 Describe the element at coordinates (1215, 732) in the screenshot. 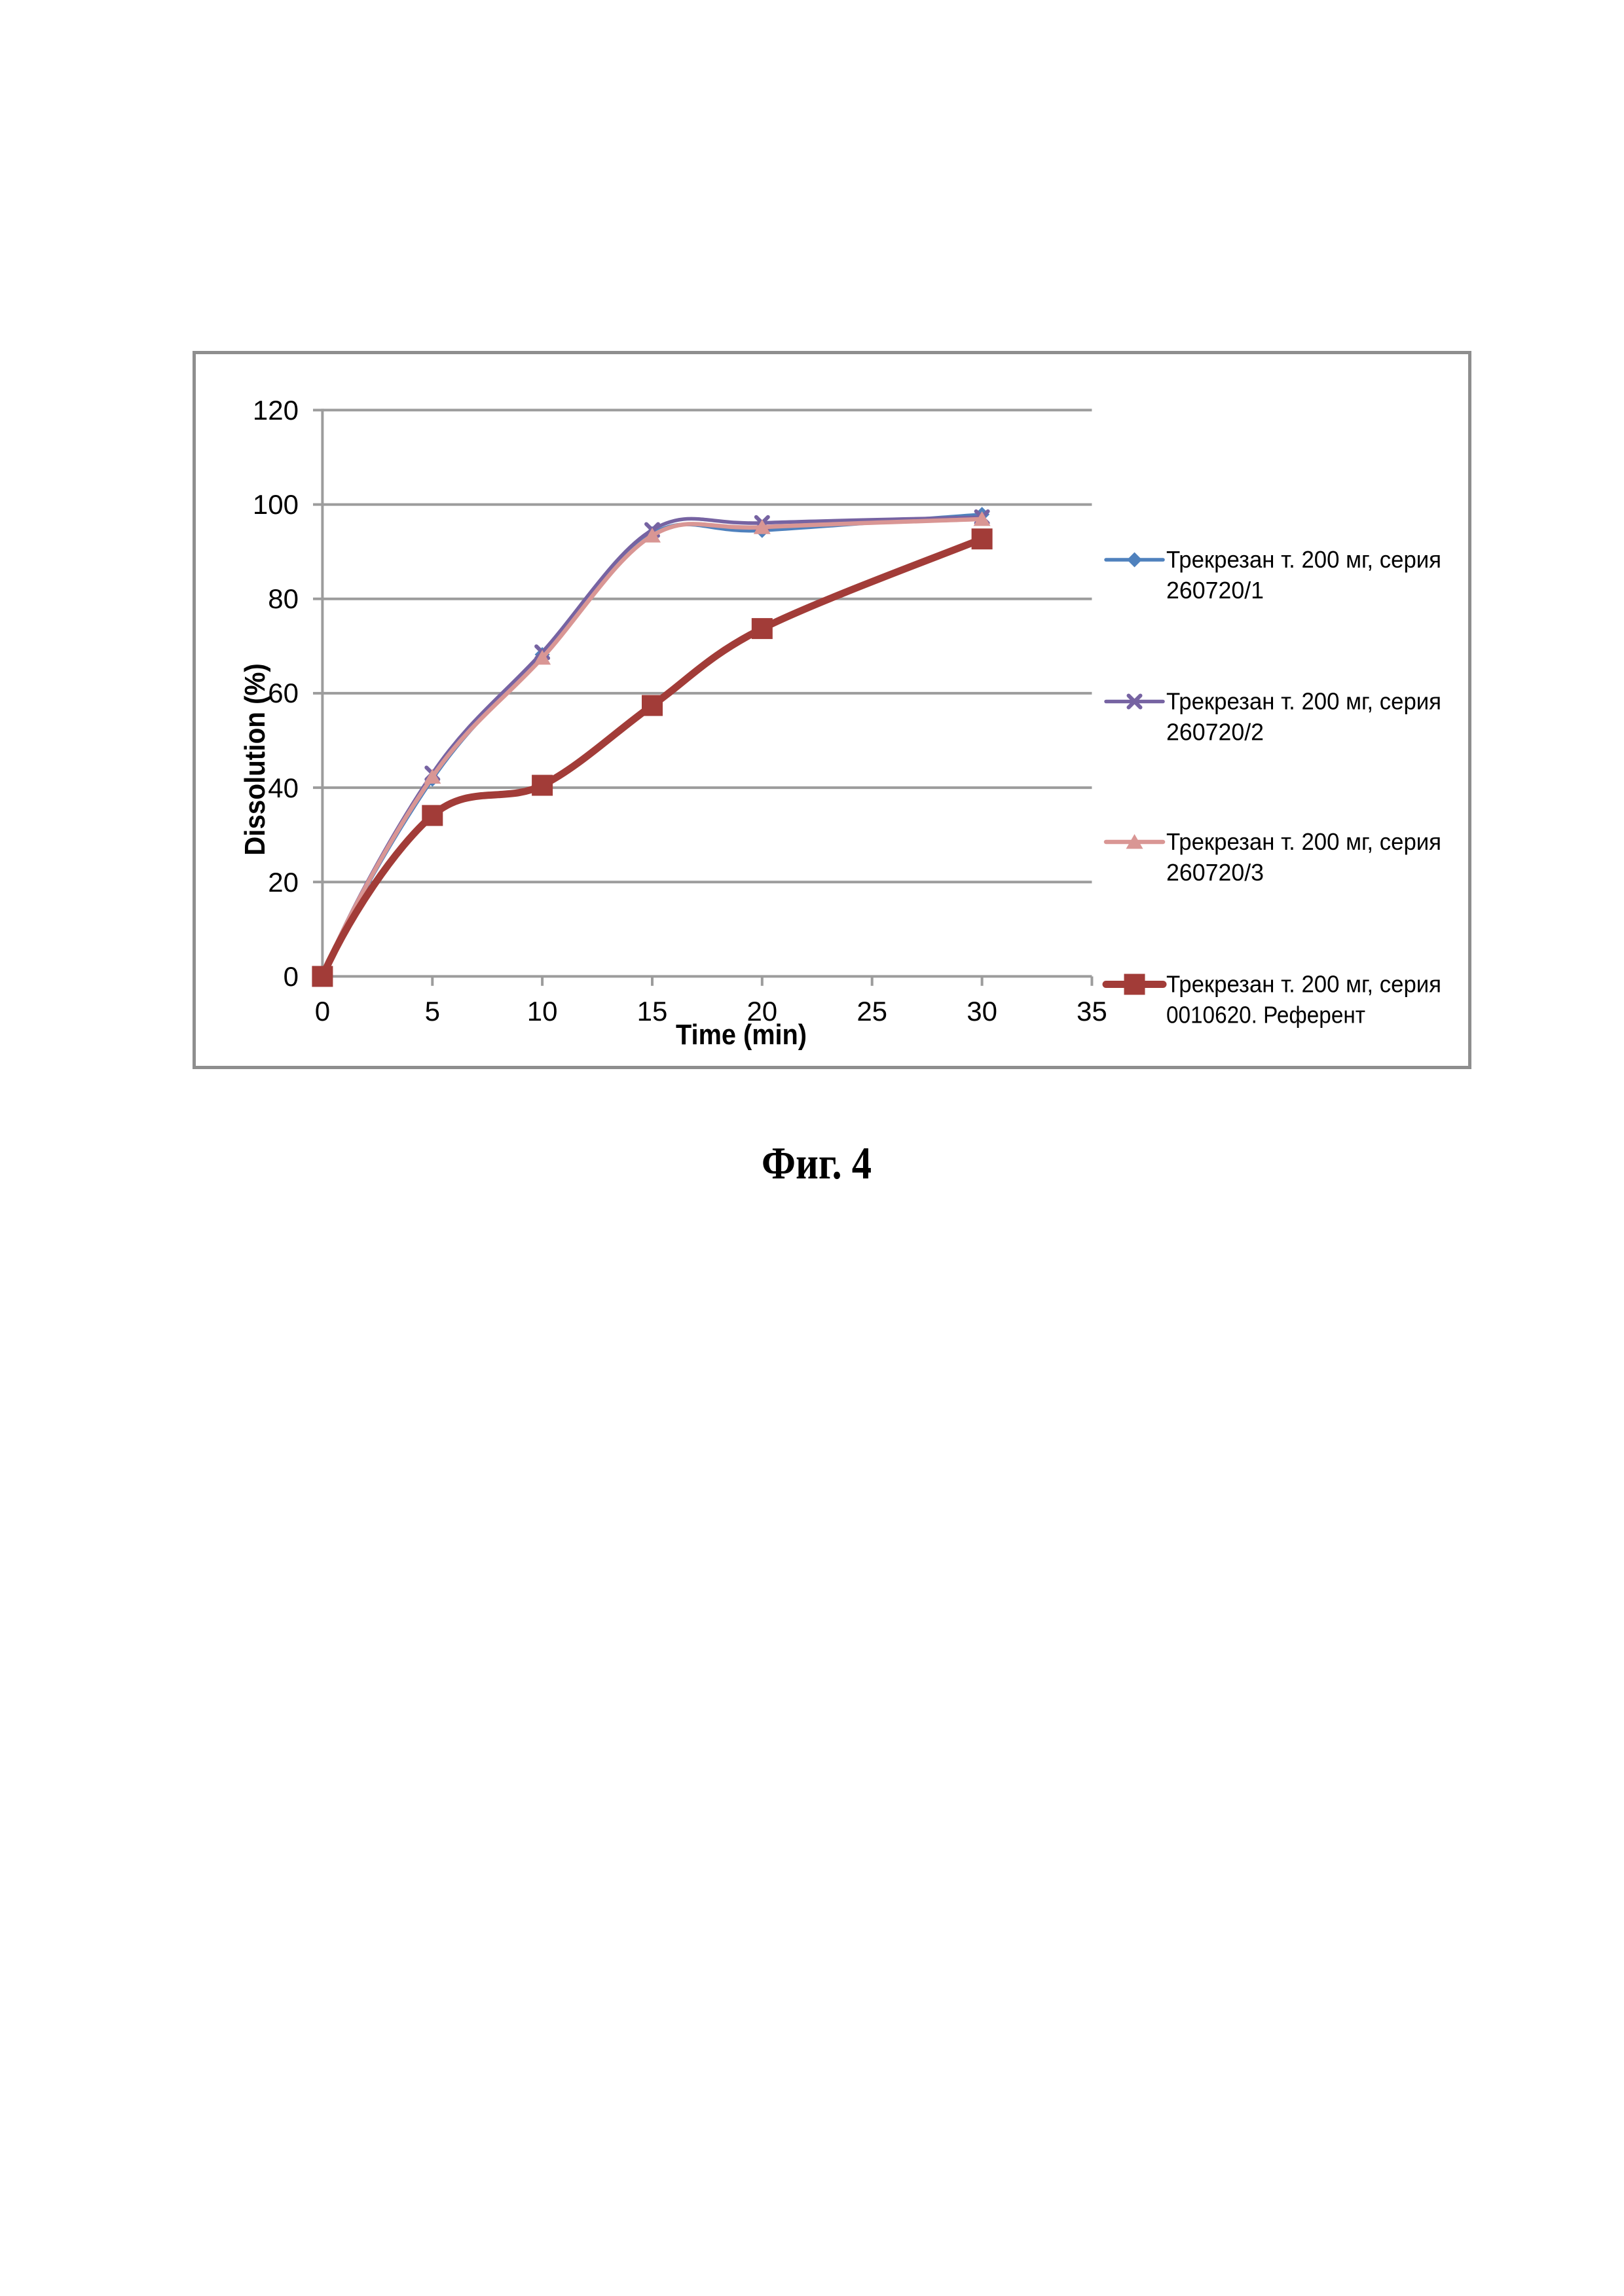

I see `svg-text: 260720/2` at that location.